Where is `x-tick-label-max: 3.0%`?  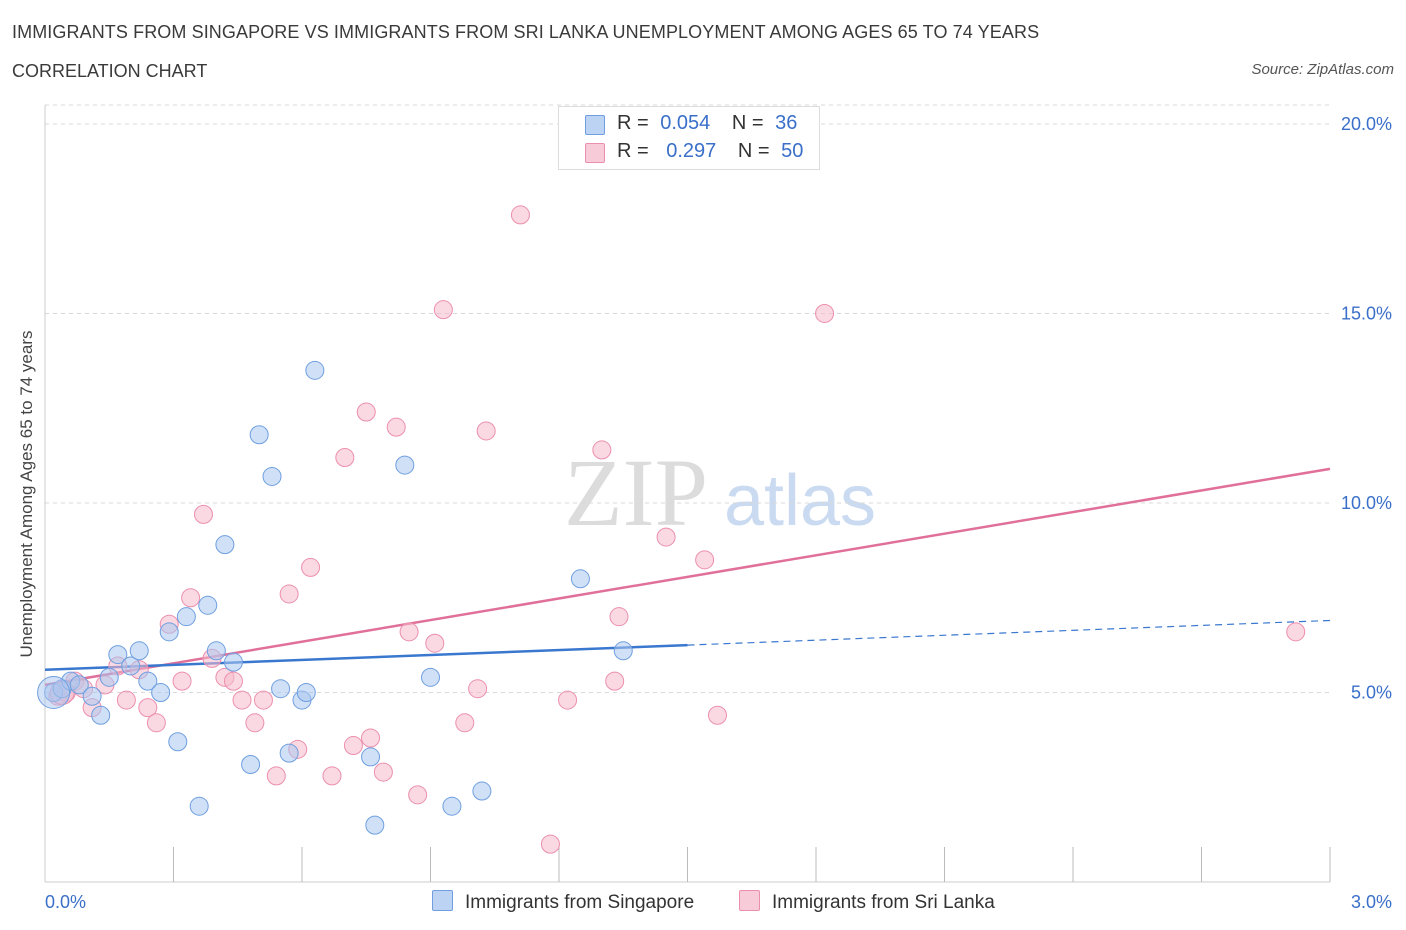 x-tick-label-max: 3.0% is located at coordinates (1371, 902).